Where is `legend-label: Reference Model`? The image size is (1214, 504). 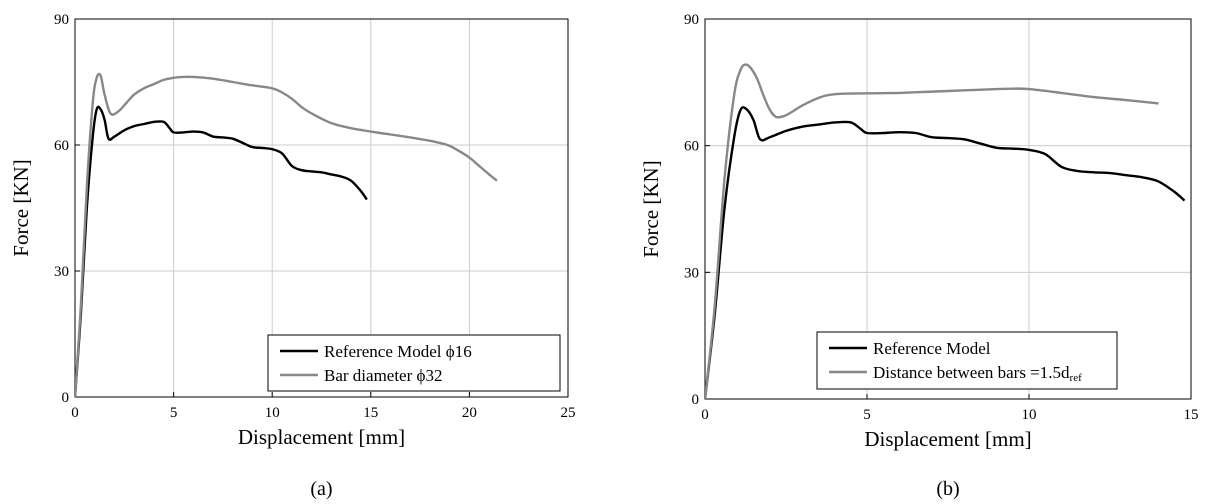
legend-label: Reference Model is located at coordinates (932, 348).